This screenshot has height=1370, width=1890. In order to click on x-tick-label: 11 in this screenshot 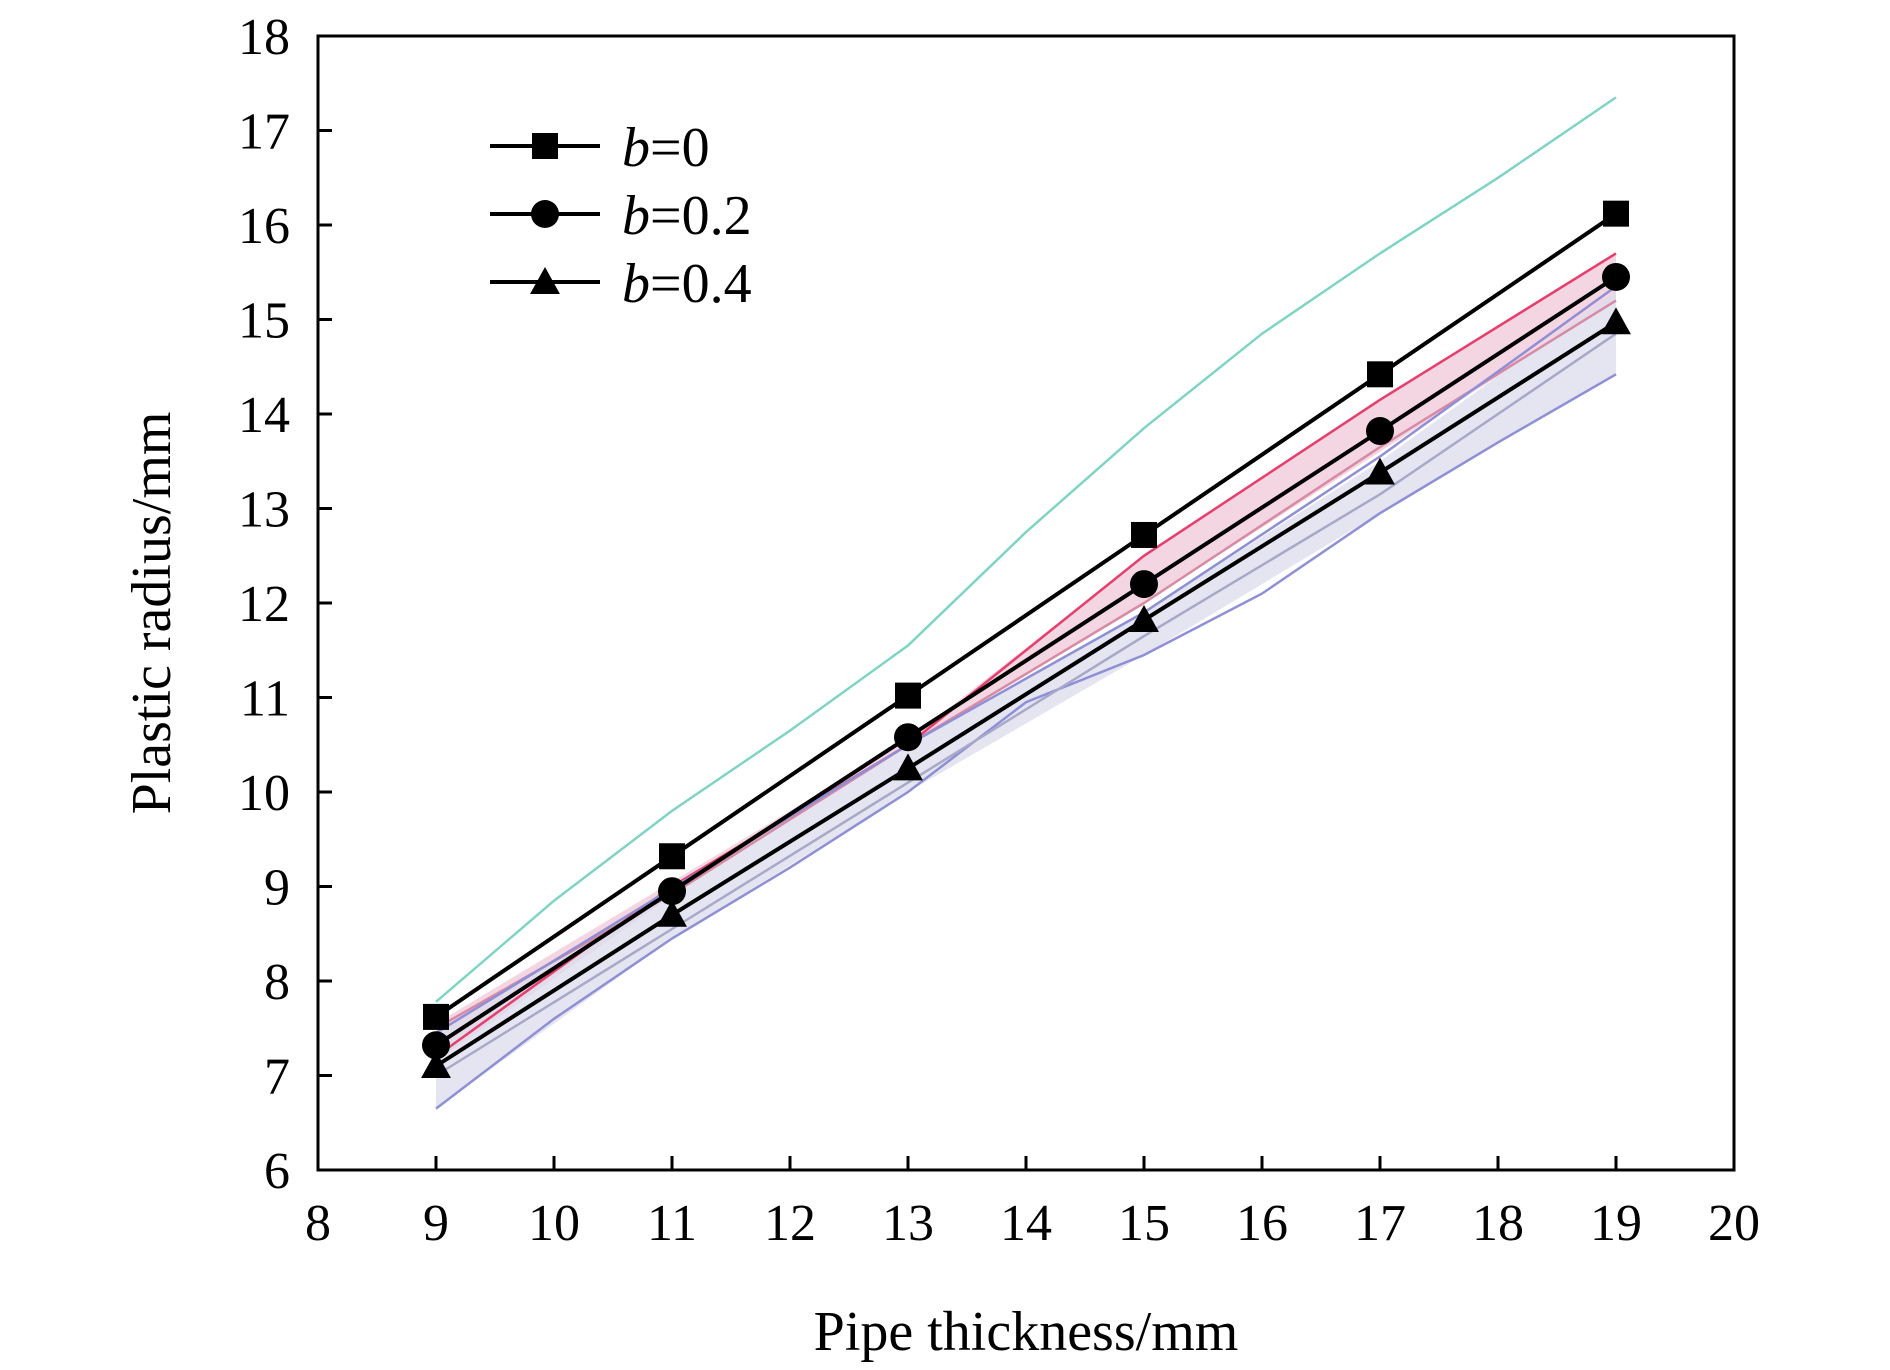, I will do `click(672, 1223)`.